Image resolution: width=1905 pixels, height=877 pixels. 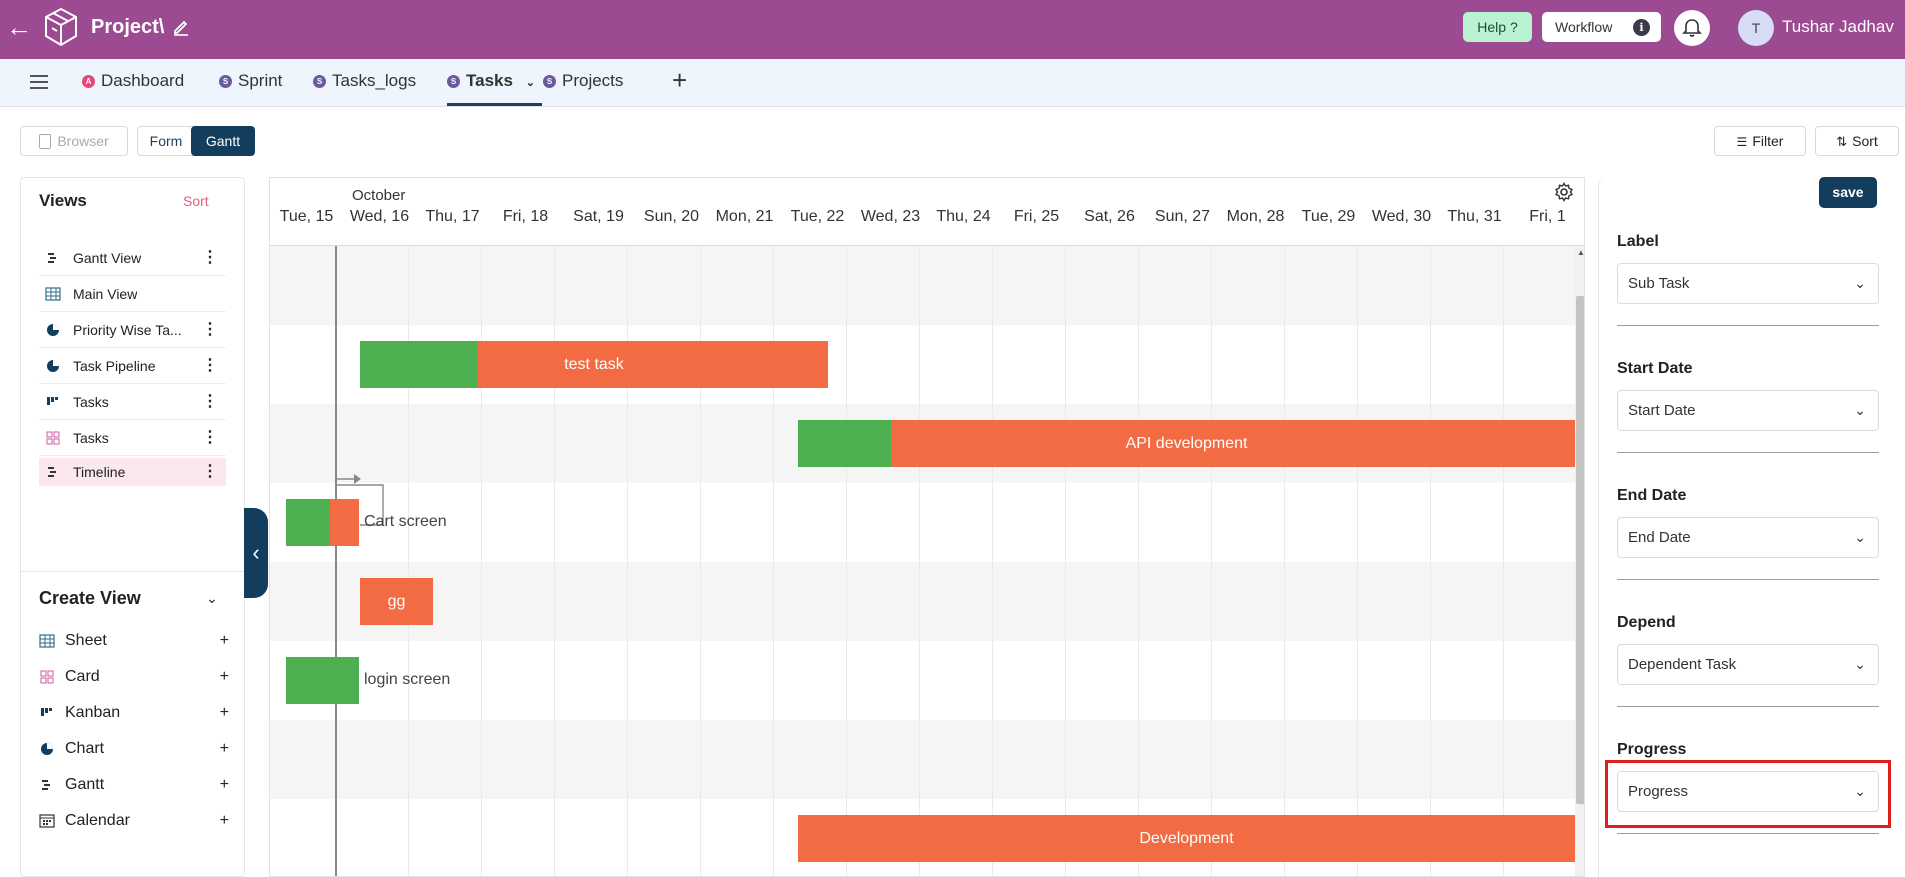 What do you see at coordinates (1580, 550) in the screenshot?
I see `scrollbar-thumb` at bounding box center [1580, 550].